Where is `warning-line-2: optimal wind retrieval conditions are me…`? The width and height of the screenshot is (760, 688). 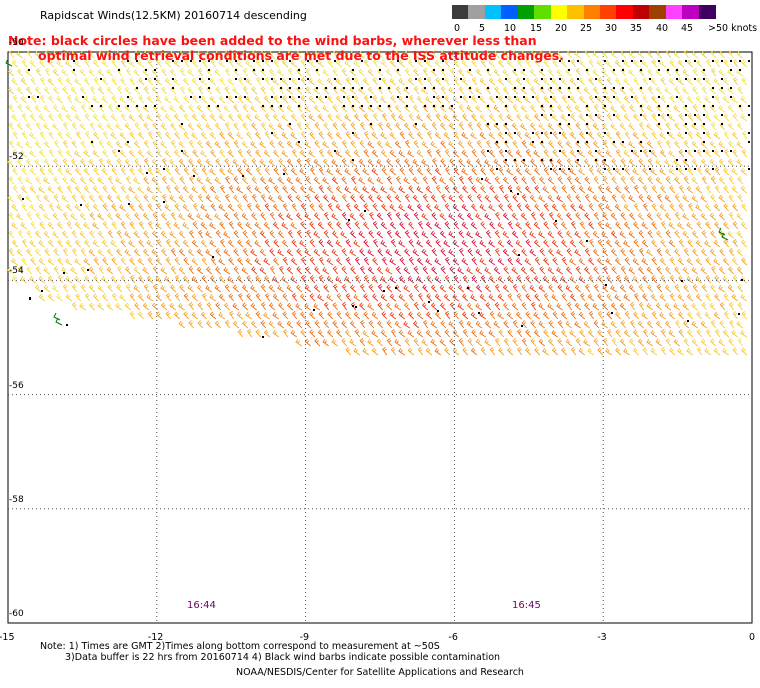 warning-line-2: optimal wind retrieval conditions are me… is located at coordinates (301, 55).